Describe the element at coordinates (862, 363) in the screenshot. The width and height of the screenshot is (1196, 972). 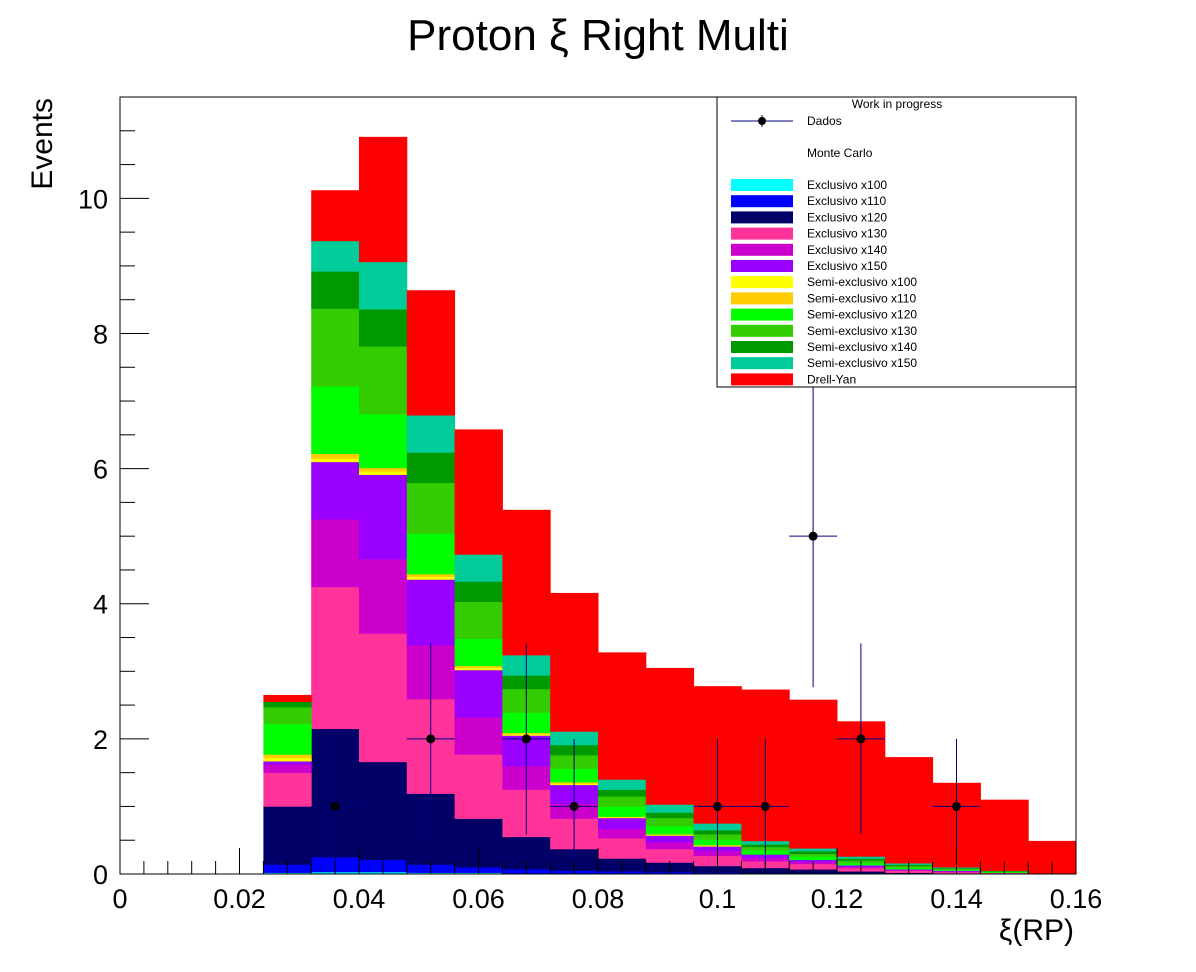
I see `legend-label: Semi-exclusivo x150` at that location.